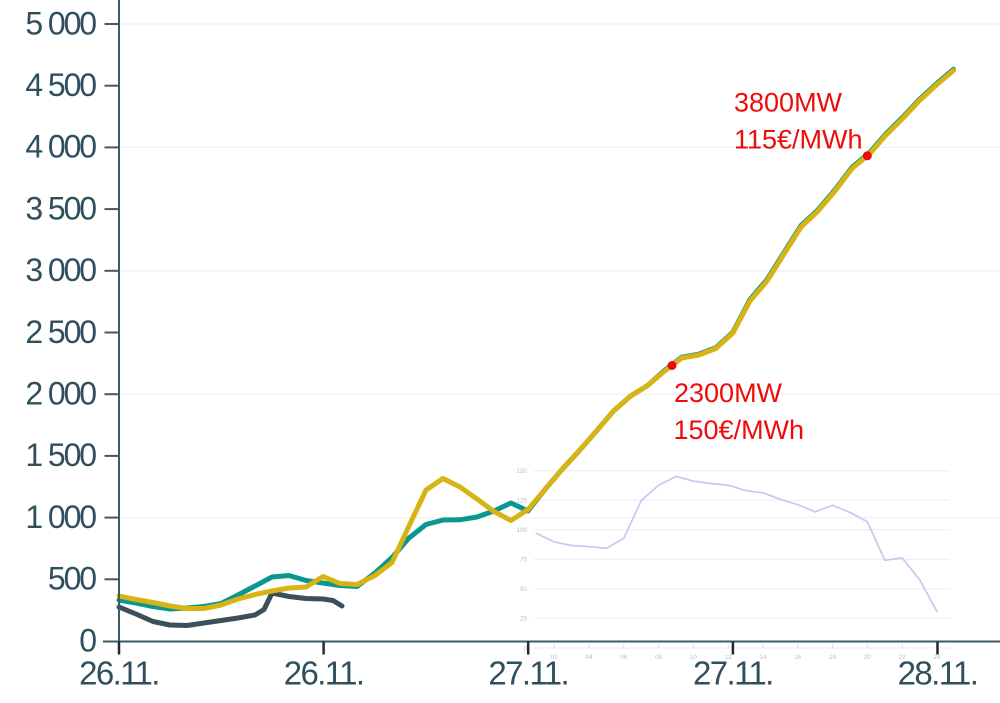 Image resolution: width=1000 pixels, height=703 pixels. Describe the element at coordinates (658, 657) in the screenshot. I see `svg-text: 08` at that location.